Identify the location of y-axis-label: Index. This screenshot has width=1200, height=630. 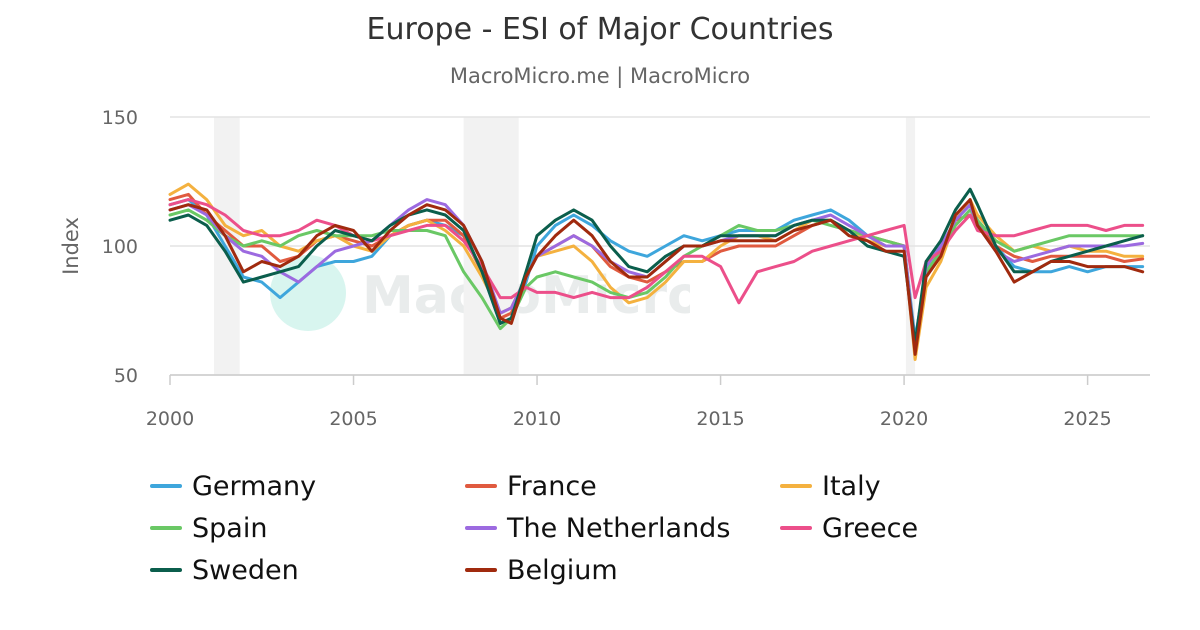
(71, 246).